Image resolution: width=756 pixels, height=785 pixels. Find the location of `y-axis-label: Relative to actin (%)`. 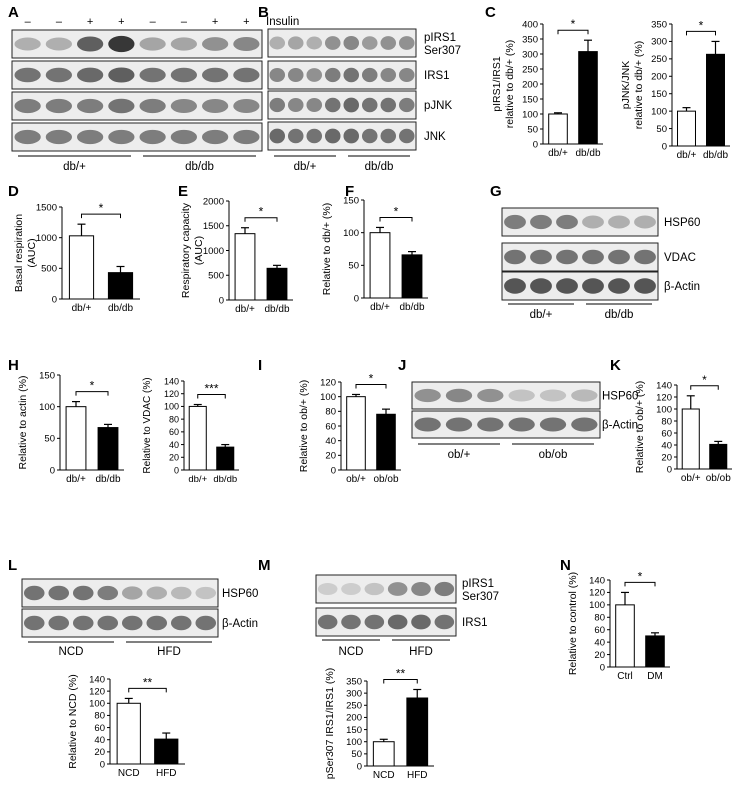

y-axis-label: Relative to actin (%) is located at coordinates (23, 423).